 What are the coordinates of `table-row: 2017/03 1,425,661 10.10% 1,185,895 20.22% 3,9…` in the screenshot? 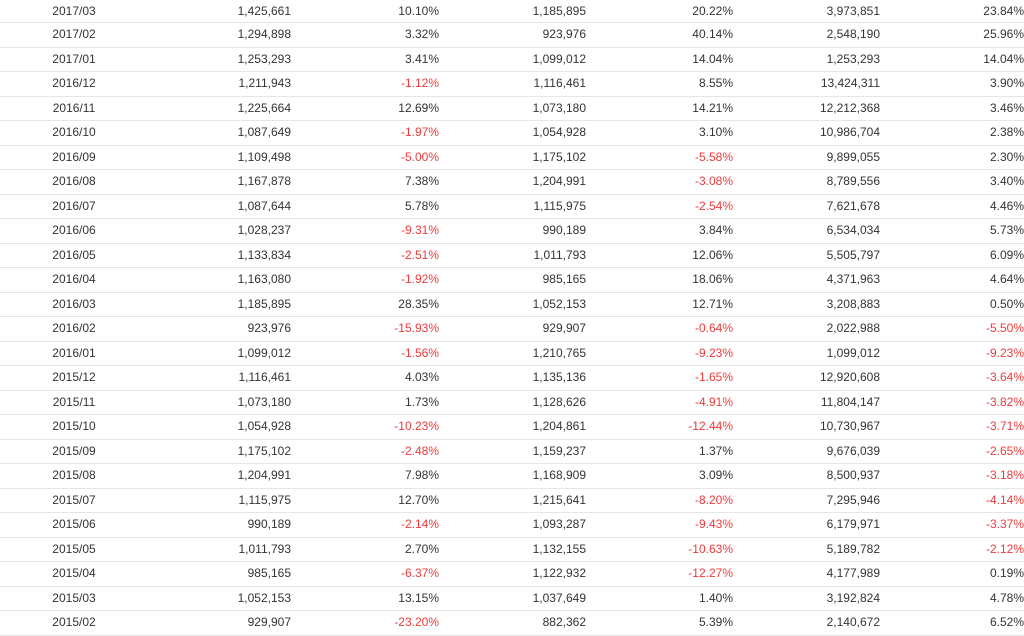 It's located at (512, 11).